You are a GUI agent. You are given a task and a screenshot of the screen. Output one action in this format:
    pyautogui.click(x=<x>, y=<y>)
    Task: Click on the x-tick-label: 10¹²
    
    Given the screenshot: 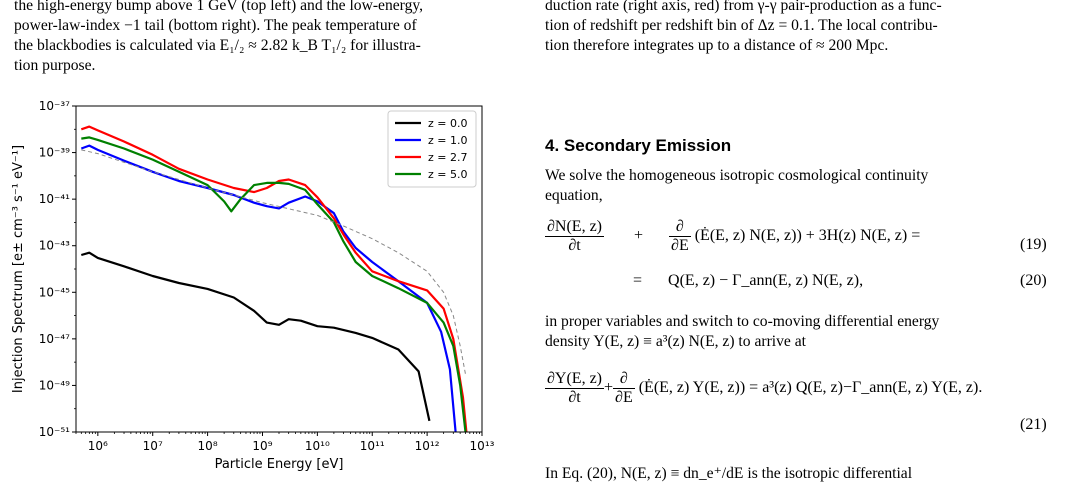 What is the action you would take?
    pyautogui.click(x=427, y=446)
    